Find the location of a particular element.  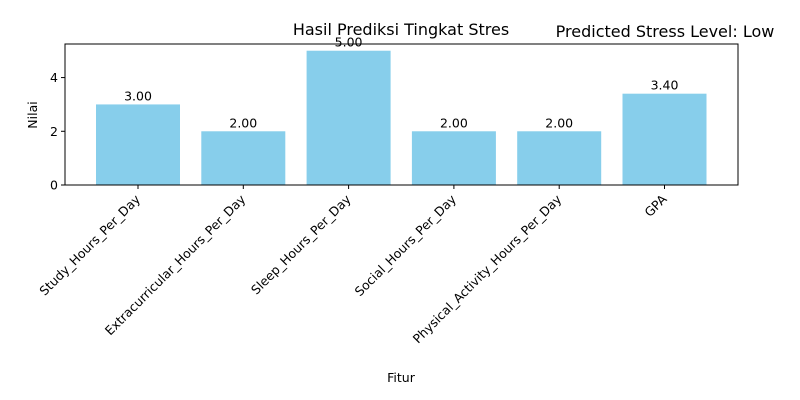

x-tick-label: Social_Hours_Per_Day is located at coordinates (406, 245).